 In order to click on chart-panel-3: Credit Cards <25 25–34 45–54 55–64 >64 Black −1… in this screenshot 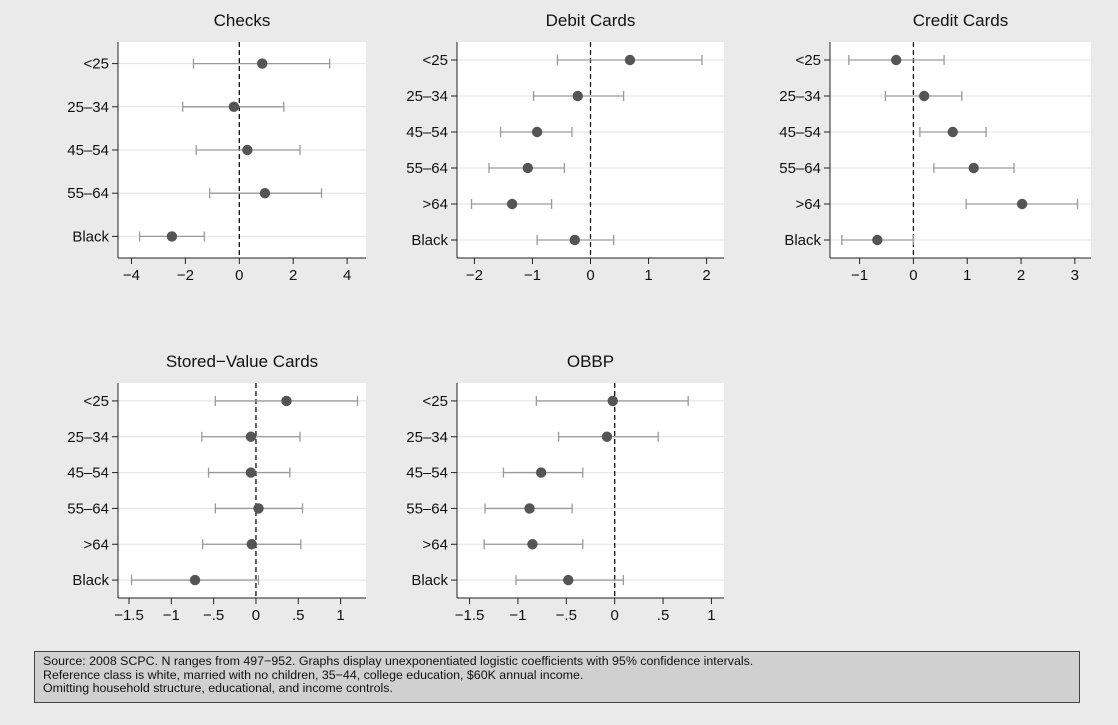, I will do `click(935, 147)`.